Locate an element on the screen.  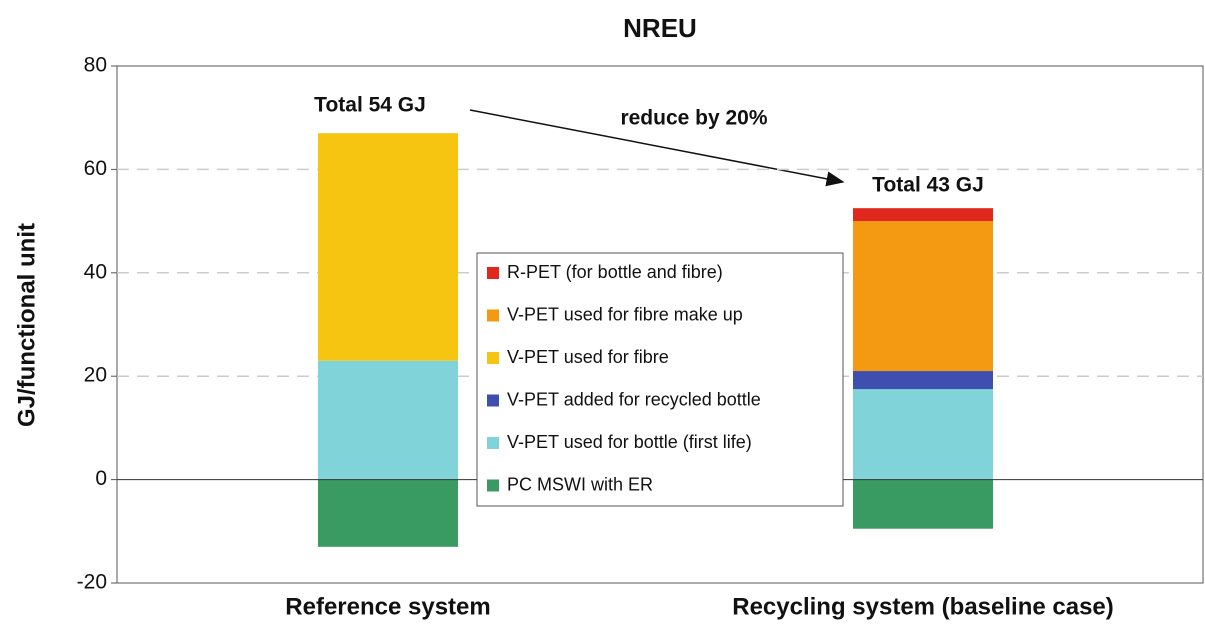
x-tick-label: Reference system is located at coordinates (387, 606).